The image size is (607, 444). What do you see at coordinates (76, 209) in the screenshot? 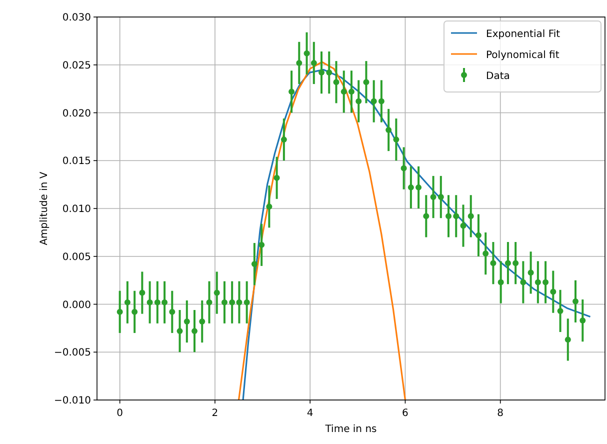
I see `y-tick-label: 0.010` at bounding box center [76, 209].